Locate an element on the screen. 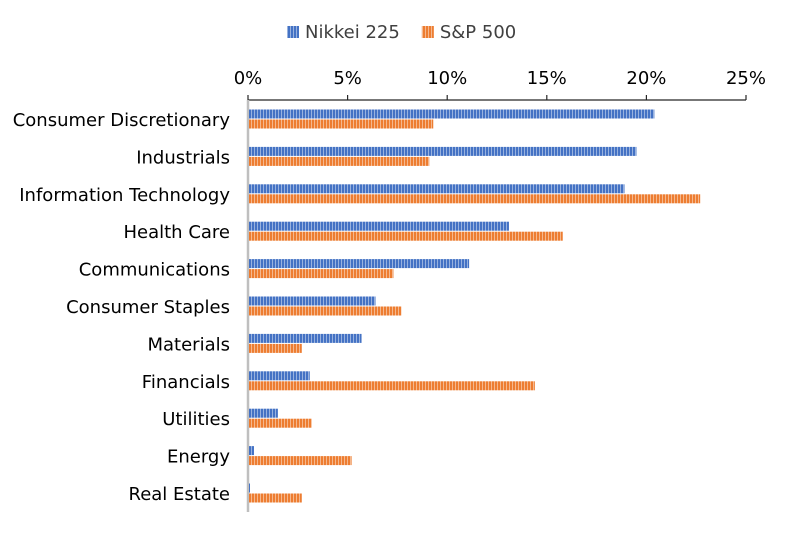  legend-item-sandp-500: S&P 500 is located at coordinates (468, 32).